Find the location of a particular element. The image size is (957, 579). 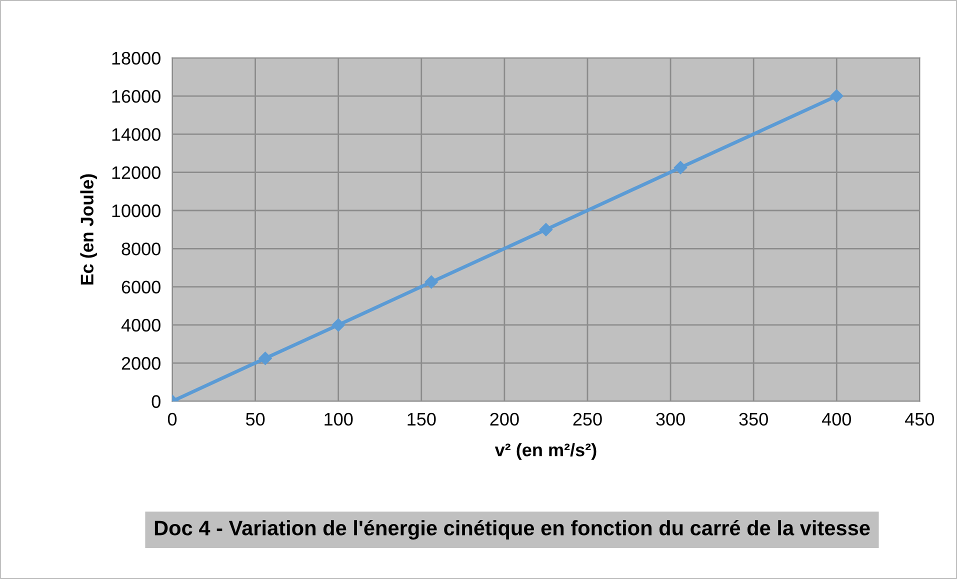

x-tick-label: 350 is located at coordinates (753, 419).